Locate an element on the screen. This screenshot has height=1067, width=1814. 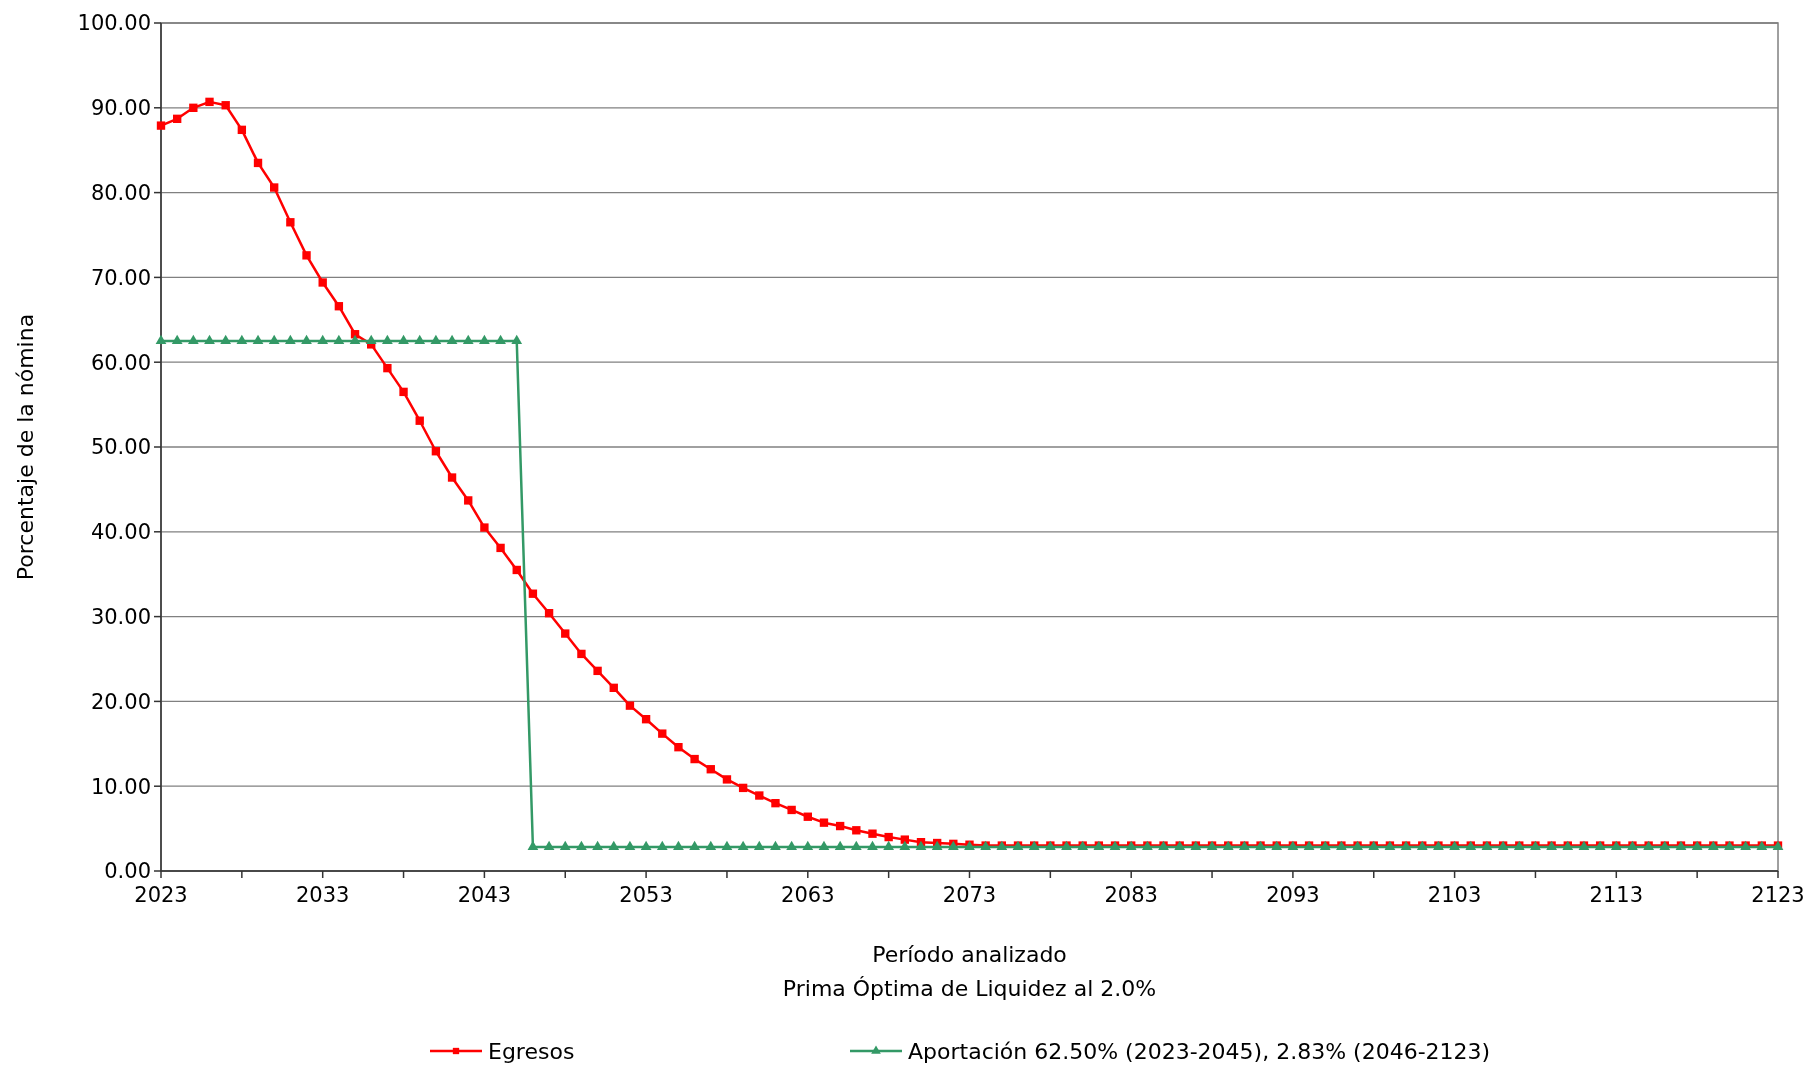
x-tick-label: 2073 is located at coordinates (969, 895).